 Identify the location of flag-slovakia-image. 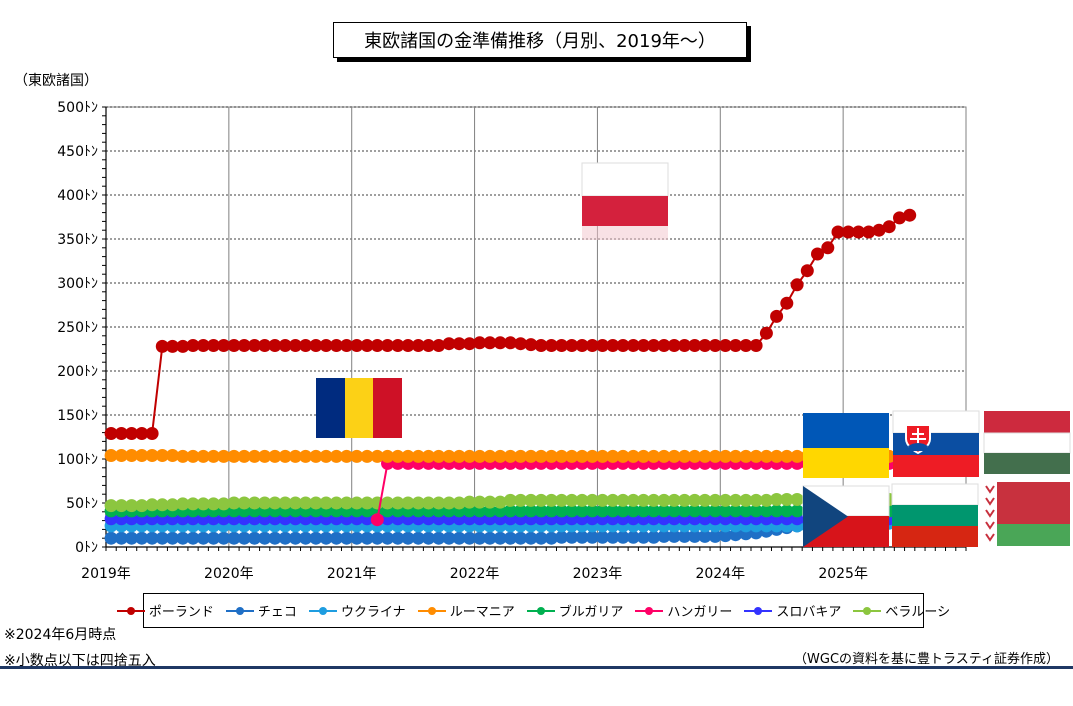
(936, 443).